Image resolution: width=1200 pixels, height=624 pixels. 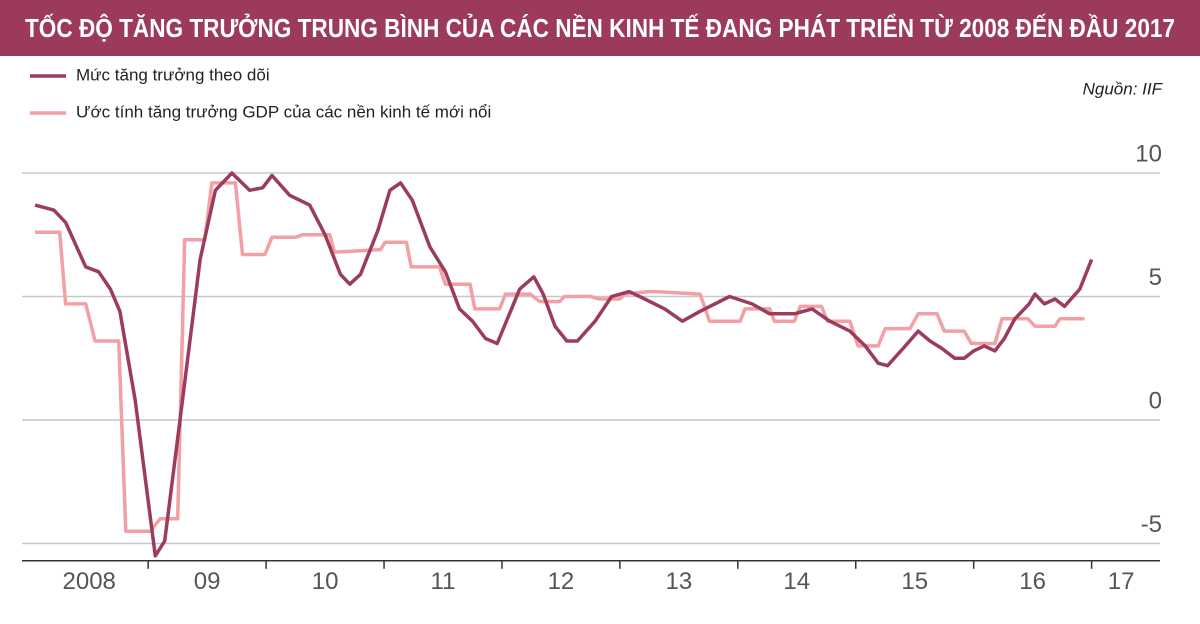 I want to click on x-tick-label: 13, so click(x=679, y=581).